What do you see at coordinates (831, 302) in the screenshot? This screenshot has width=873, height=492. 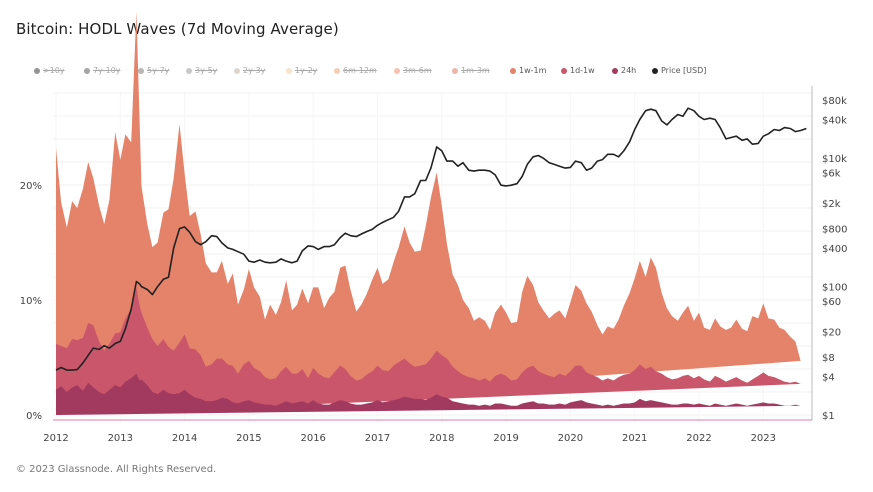 I see `y-right-tick-label: $60` at bounding box center [831, 302].